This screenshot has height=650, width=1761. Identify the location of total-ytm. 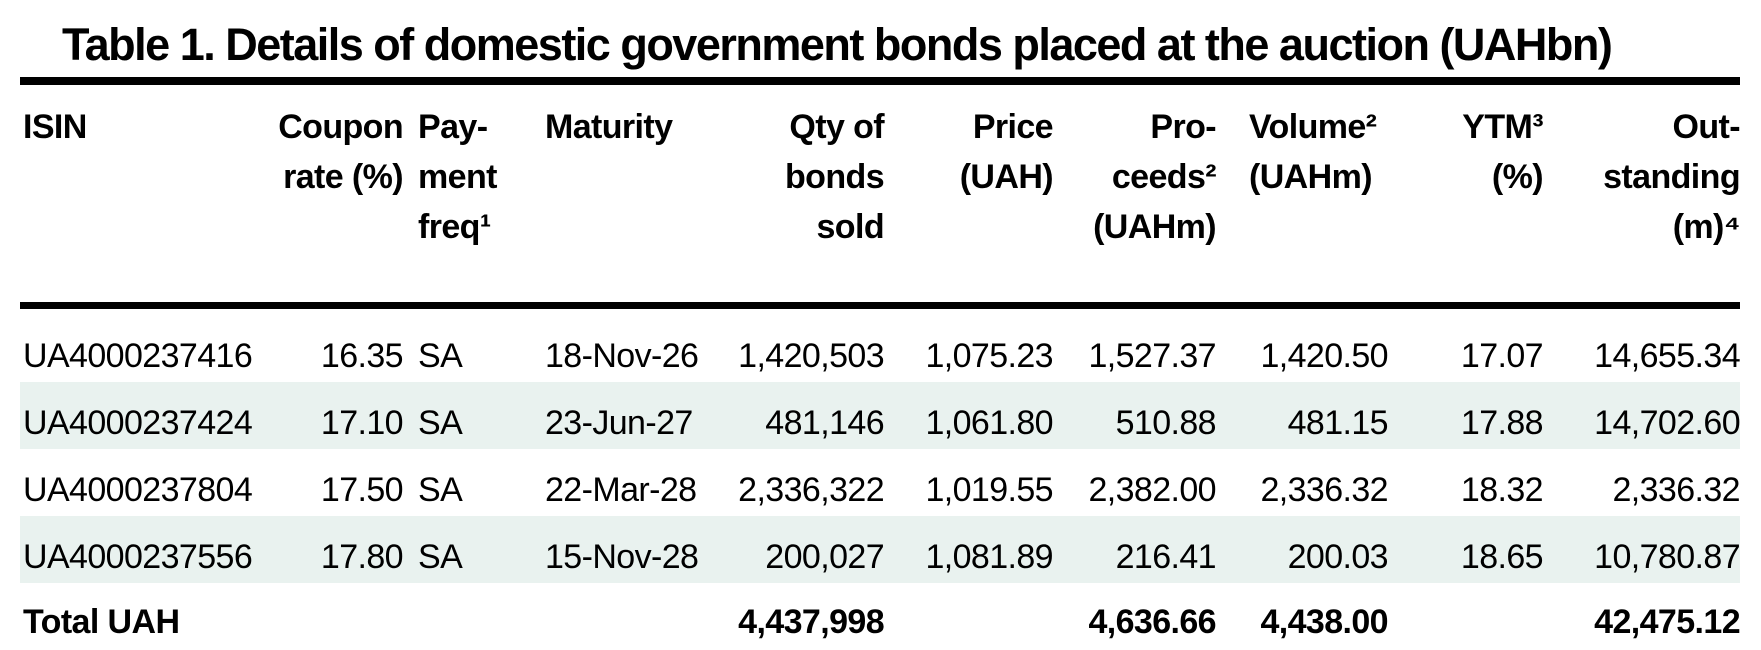
(1465, 616).